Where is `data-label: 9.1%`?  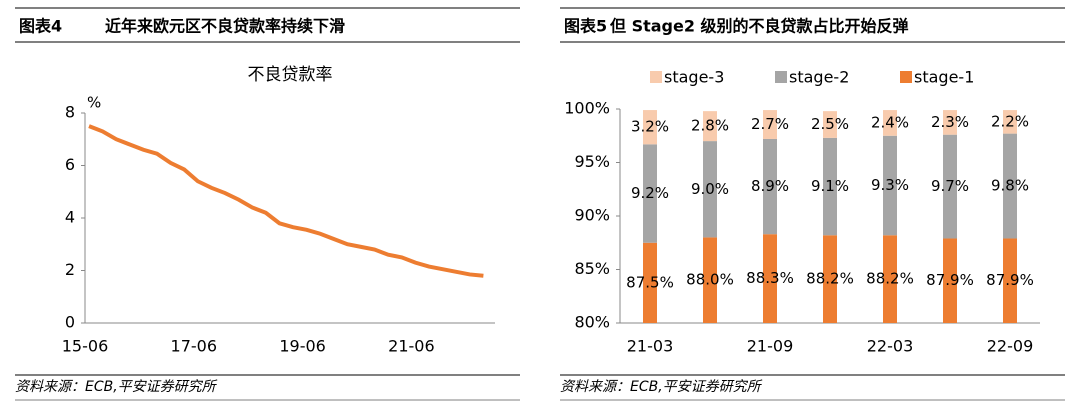 data-label: 9.1% is located at coordinates (830, 186).